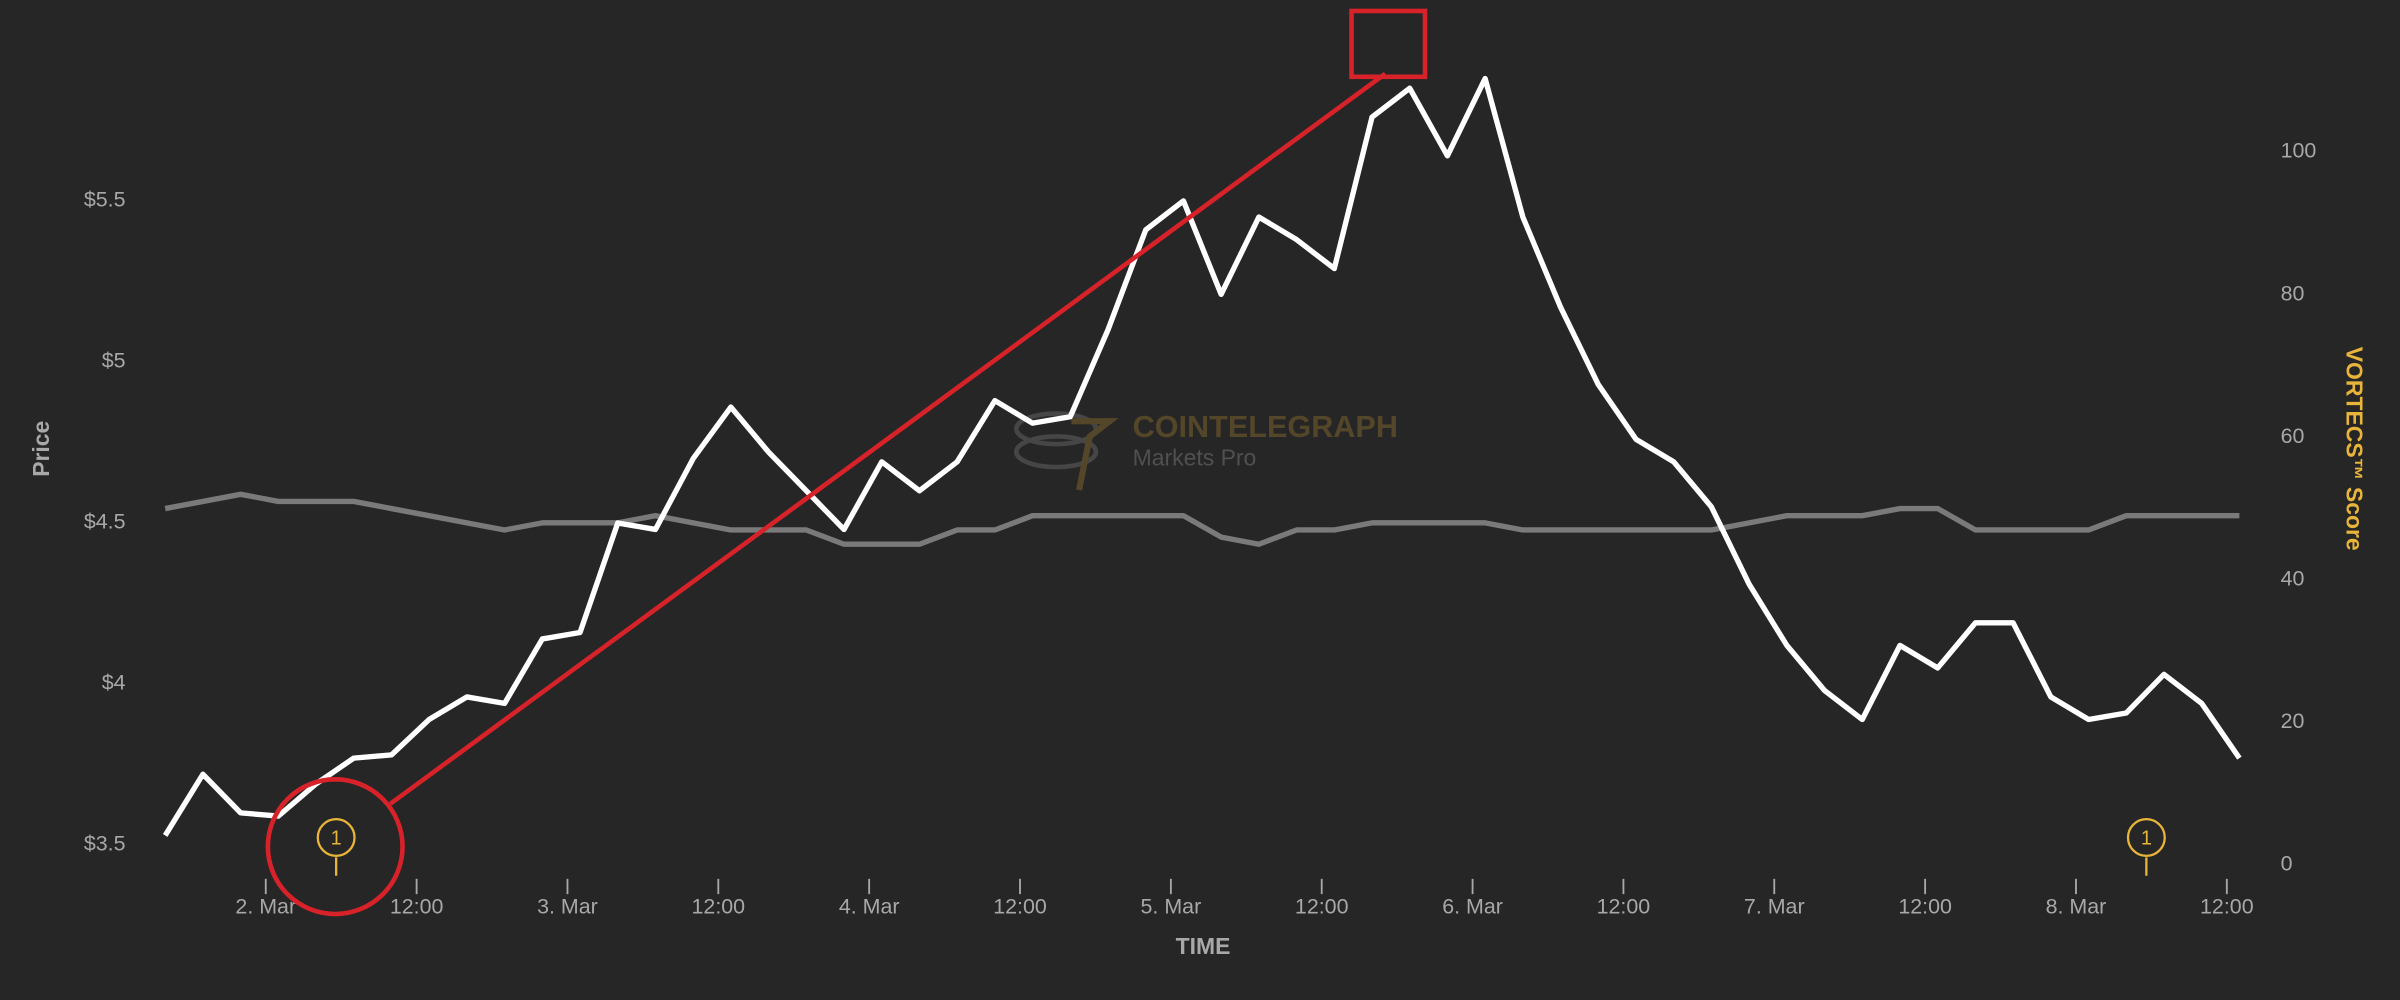 This screenshot has width=2400, height=1000. What do you see at coordinates (2293, 721) in the screenshot?
I see `y2-tick-label: 20` at bounding box center [2293, 721].